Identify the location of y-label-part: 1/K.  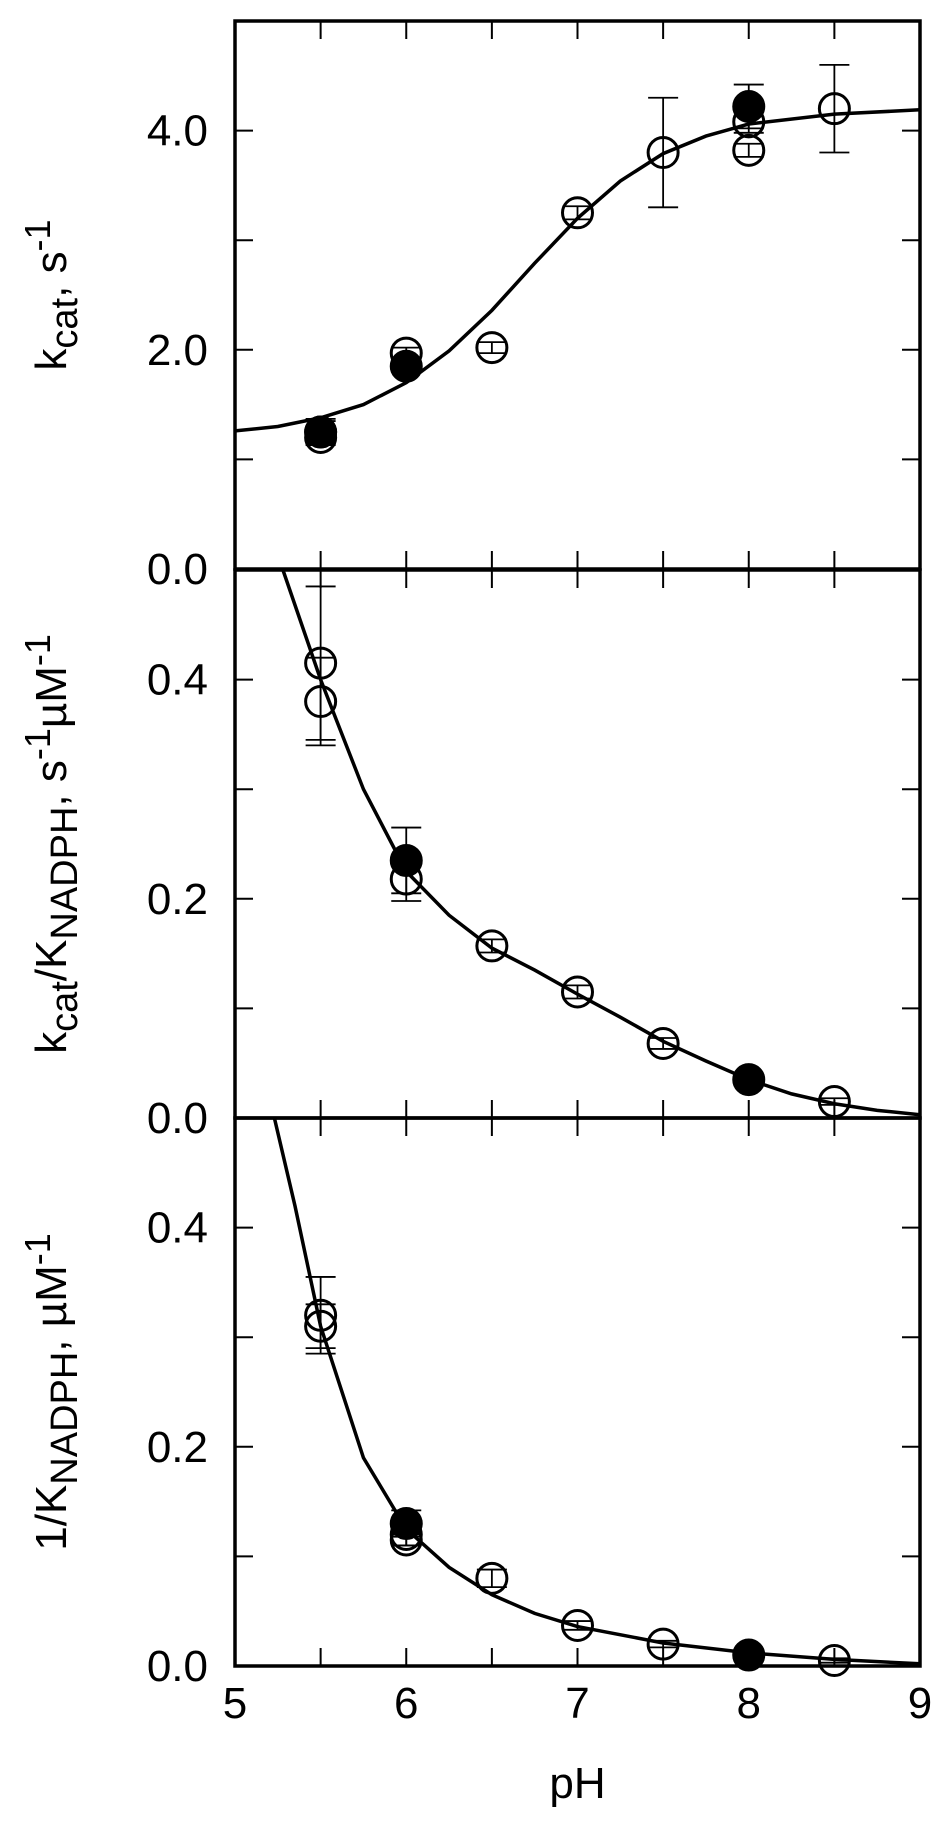
(51, 1518).